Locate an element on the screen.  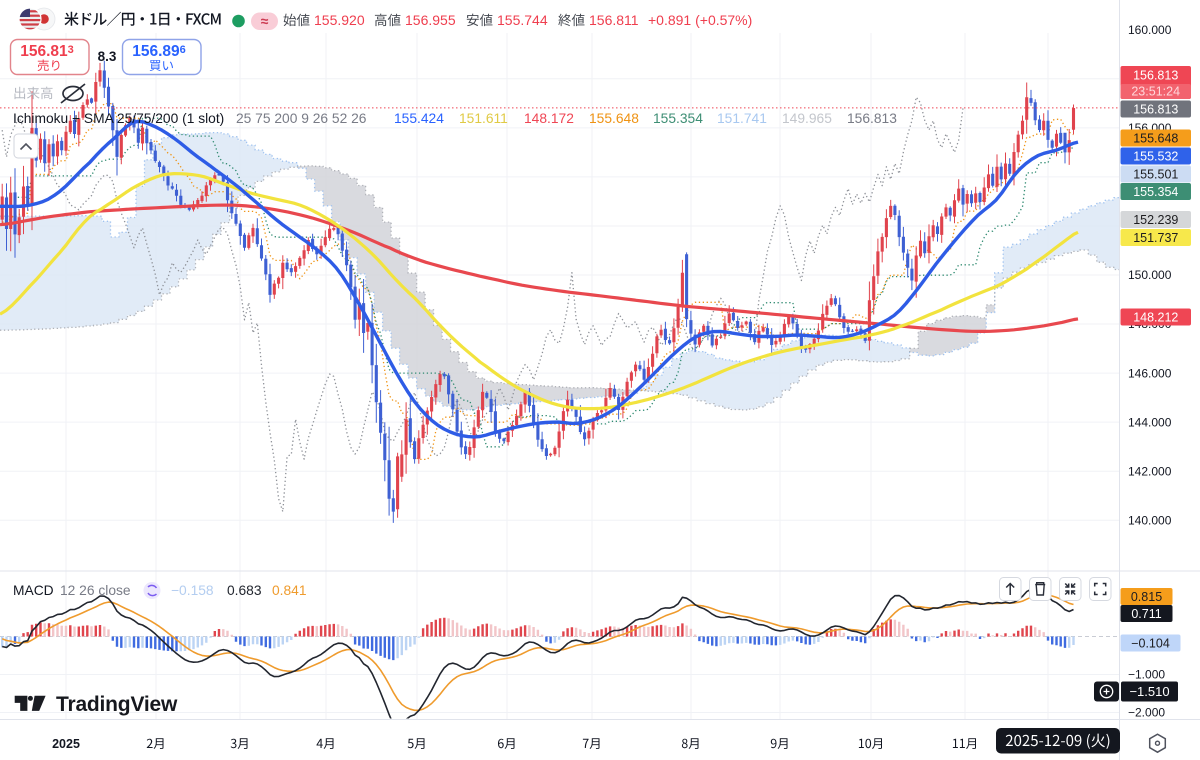
svg-text: 155.532 is located at coordinates (1155, 156).